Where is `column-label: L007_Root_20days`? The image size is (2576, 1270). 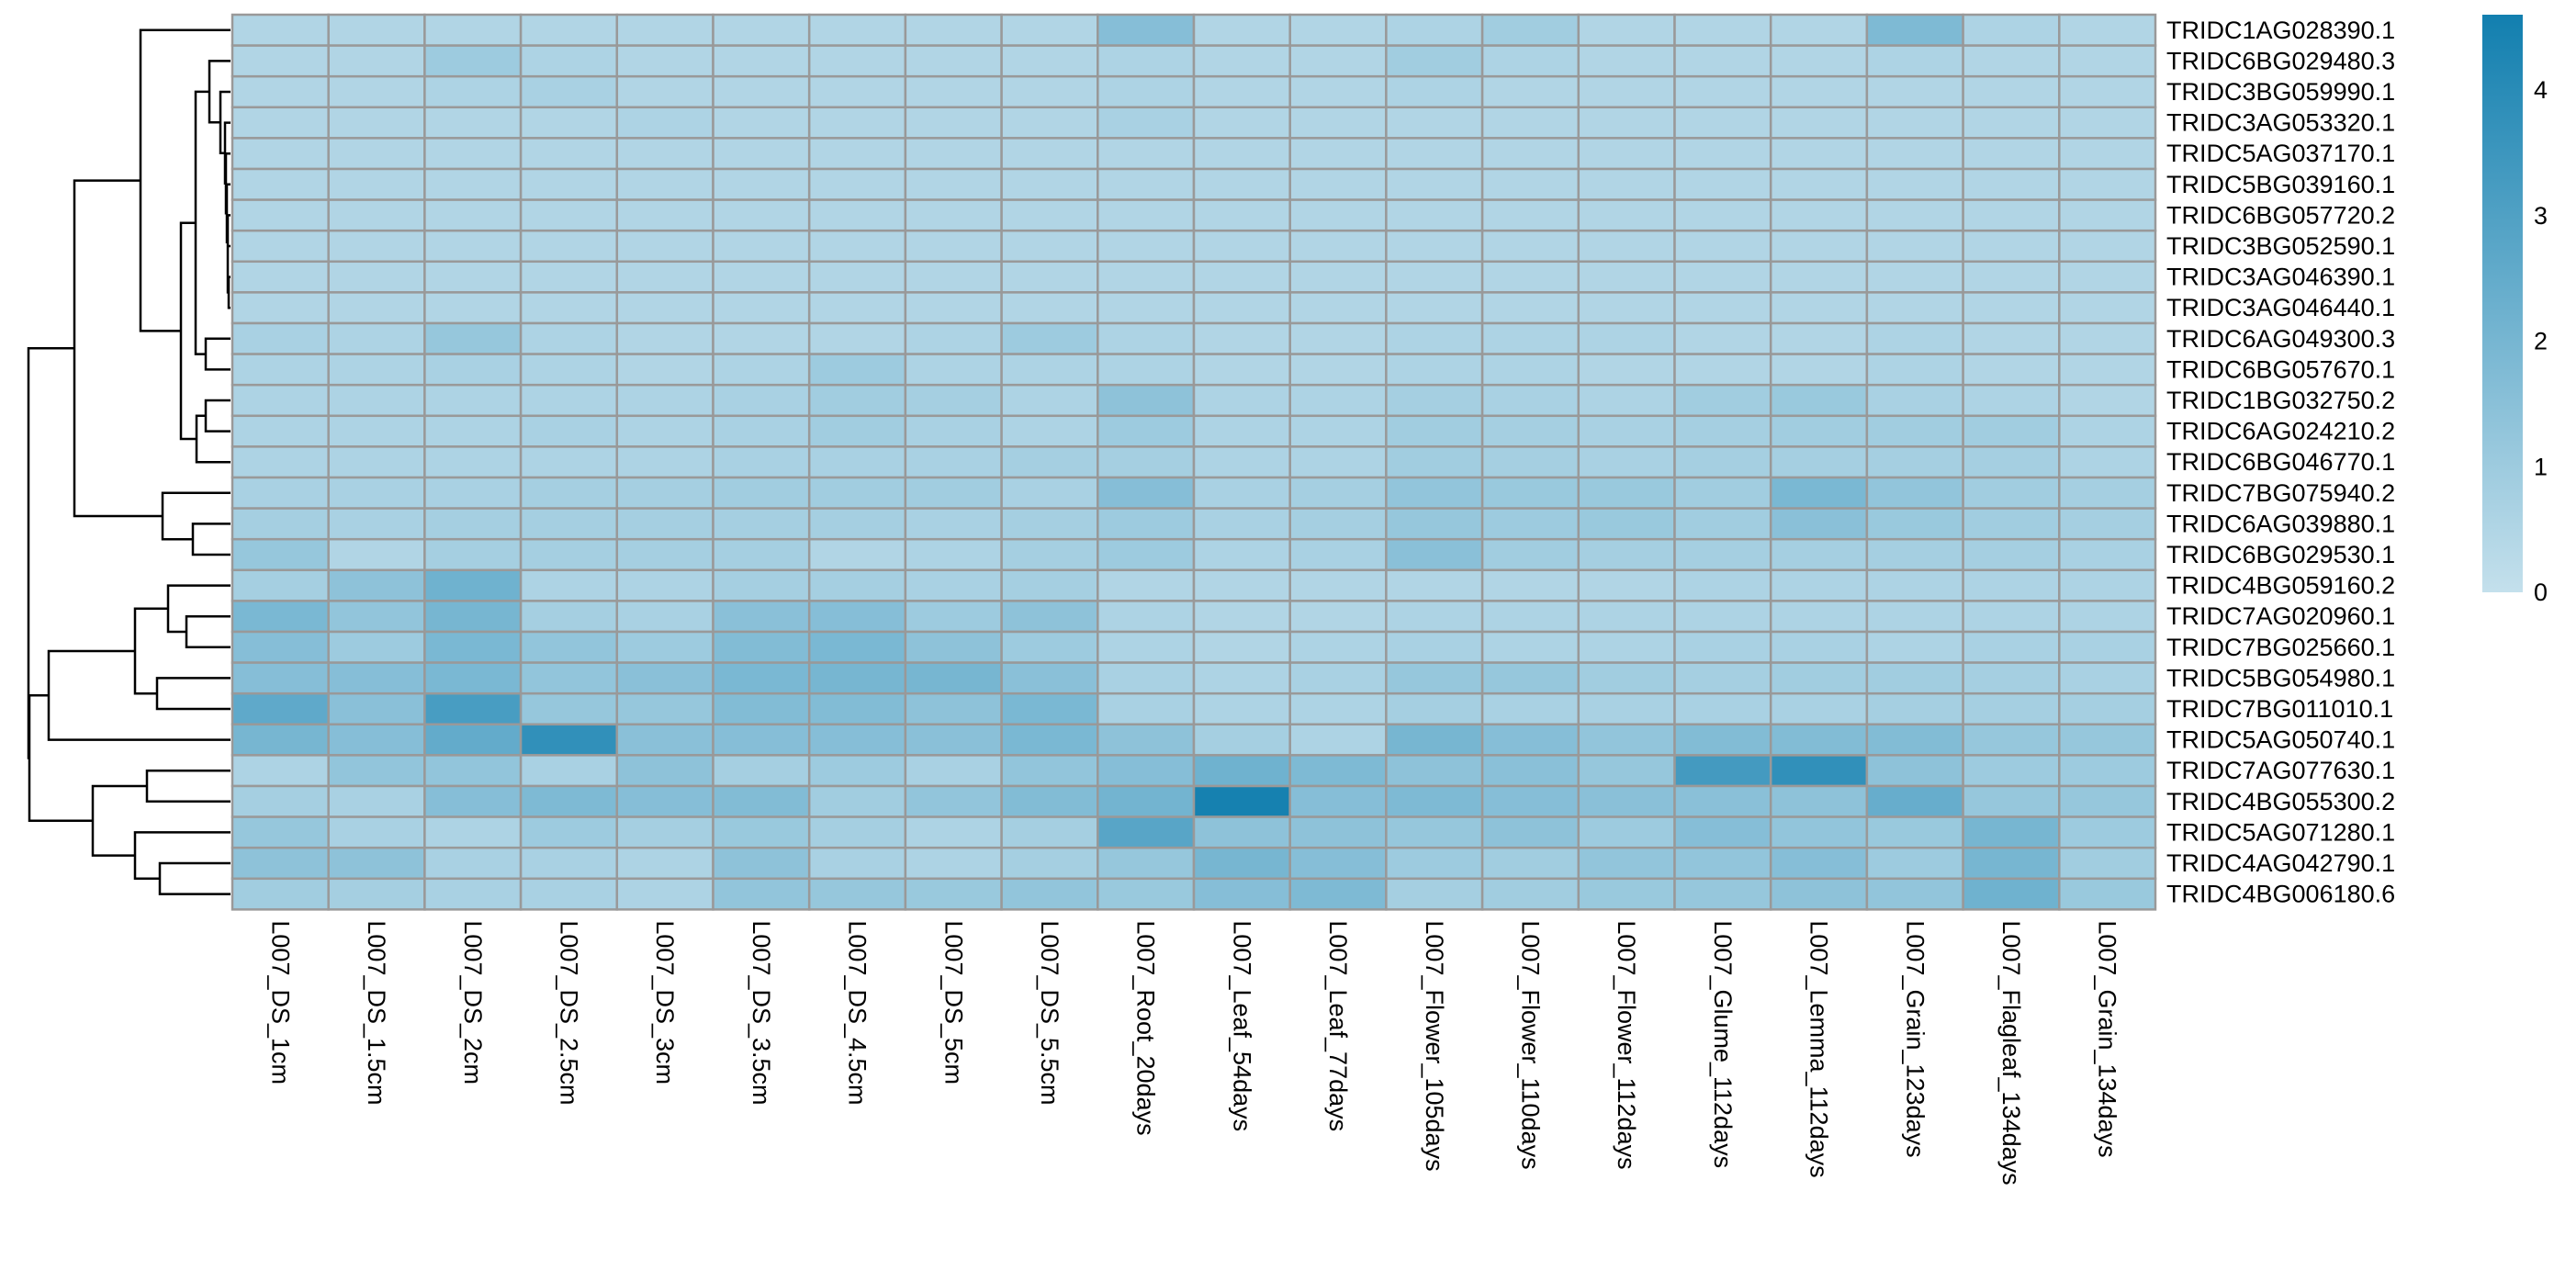
column-label: L007_Root_20days is located at coordinates (1146, 1027).